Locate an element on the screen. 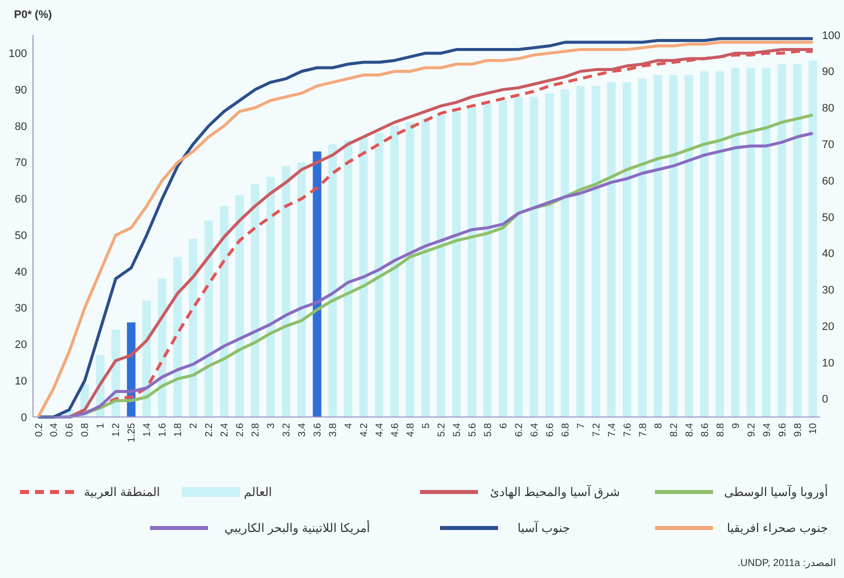 The image size is (844, 578). y-tick-label: 90 is located at coordinates (20, 90).